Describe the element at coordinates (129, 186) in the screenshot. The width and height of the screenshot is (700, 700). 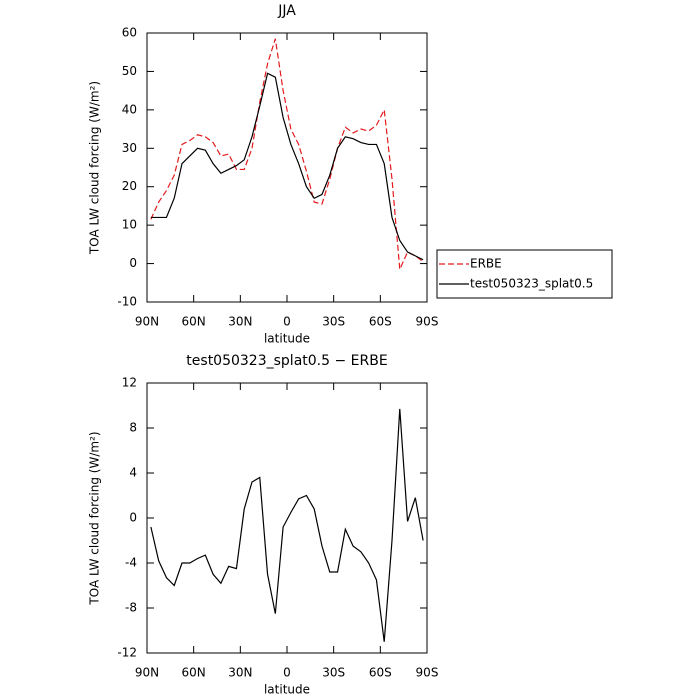
I see `y-tick-label: 20` at that location.